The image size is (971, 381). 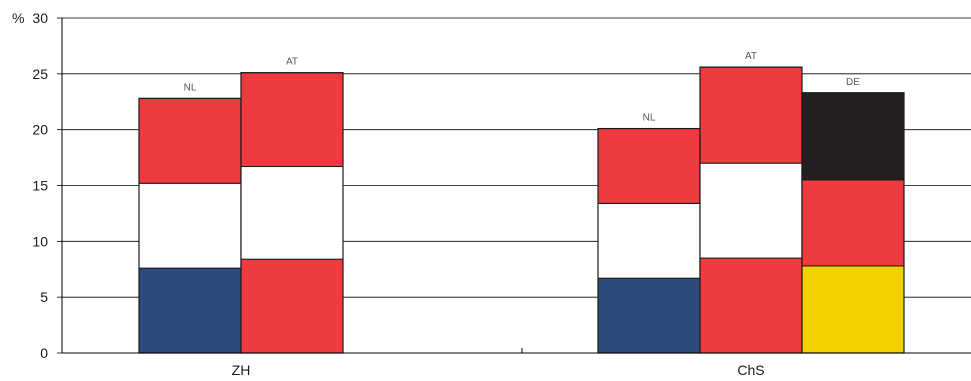 What do you see at coordinates (40, 186) in the screenshot?
I see `y-tick-label: 15` at bounding box center [40, 186].